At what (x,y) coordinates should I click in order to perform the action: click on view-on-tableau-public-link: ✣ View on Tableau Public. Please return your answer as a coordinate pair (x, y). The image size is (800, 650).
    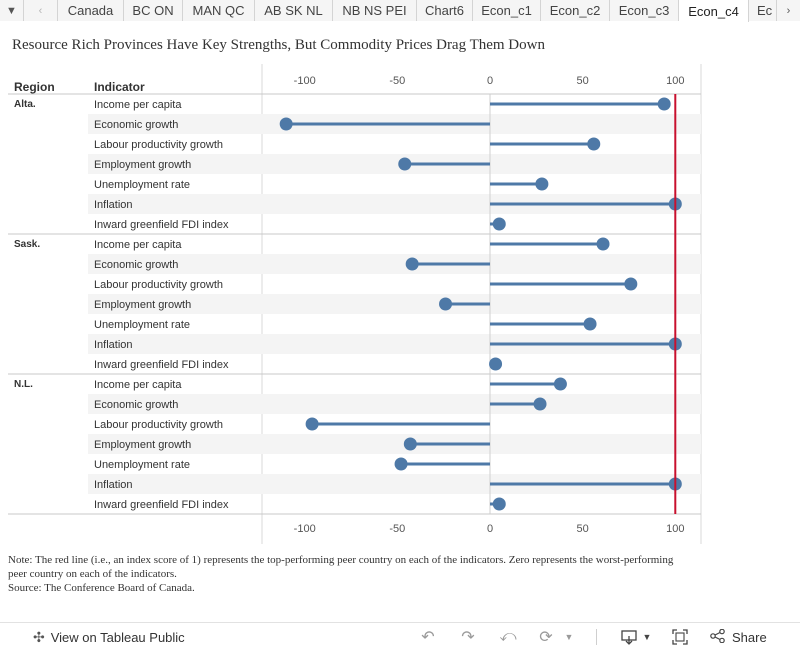
    Looking at the image, I should click on (109, 637).